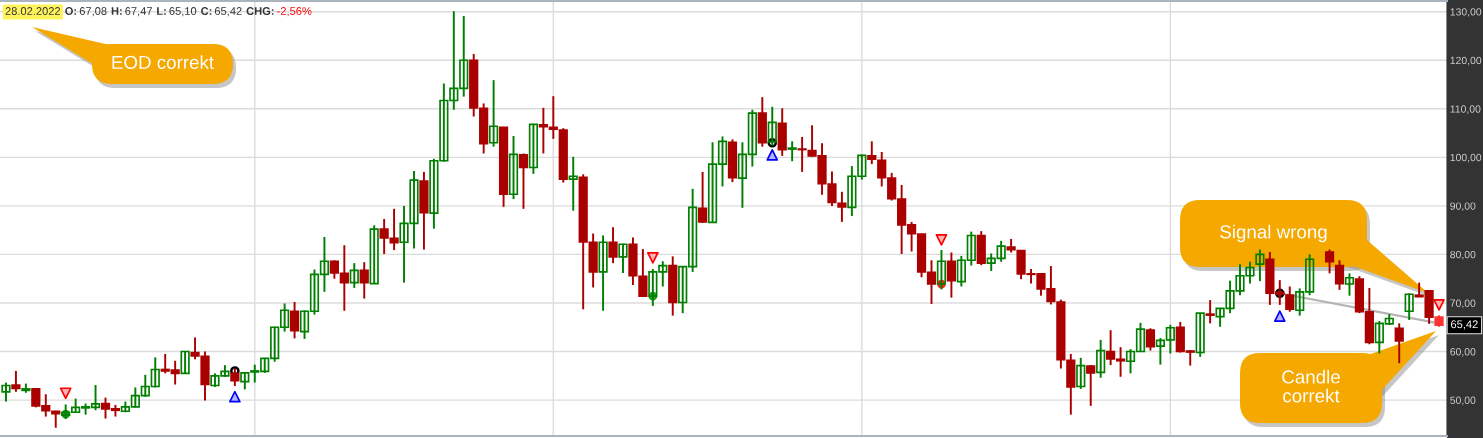  What do you see at coordinates (188, 12) in the screenshot?
I see `text: O: 67,08 H: 67,47 L: 65,10 C: 65,42 CHG: -2,56%` at bounding box center [188, 12].